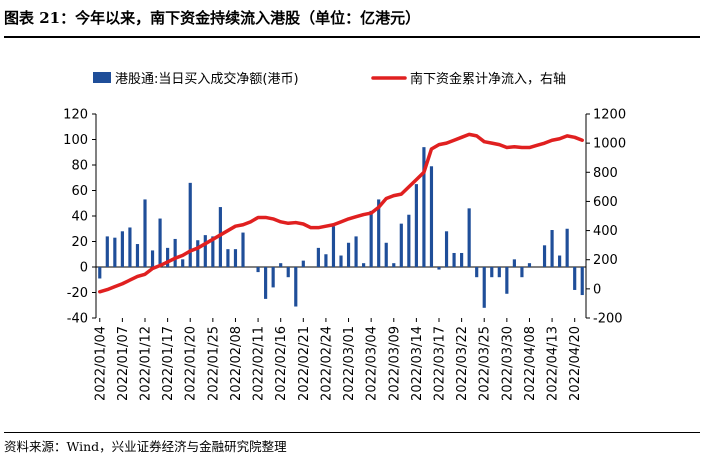 The image size is (704, 461). Describe the element at coordinates (462, 363) in the screenshot. I see `x-tick-label: 2022/03/22` at that location.